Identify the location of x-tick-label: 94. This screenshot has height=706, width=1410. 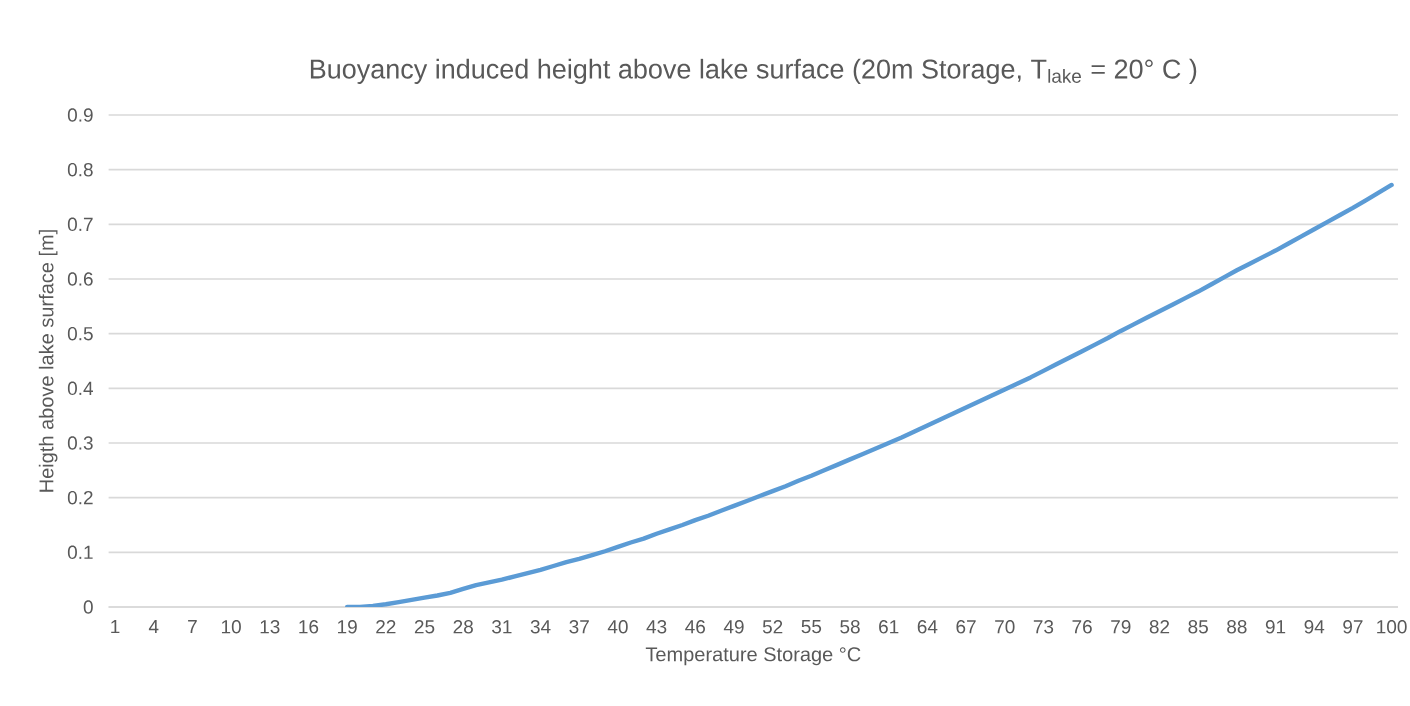
(1314, 627).